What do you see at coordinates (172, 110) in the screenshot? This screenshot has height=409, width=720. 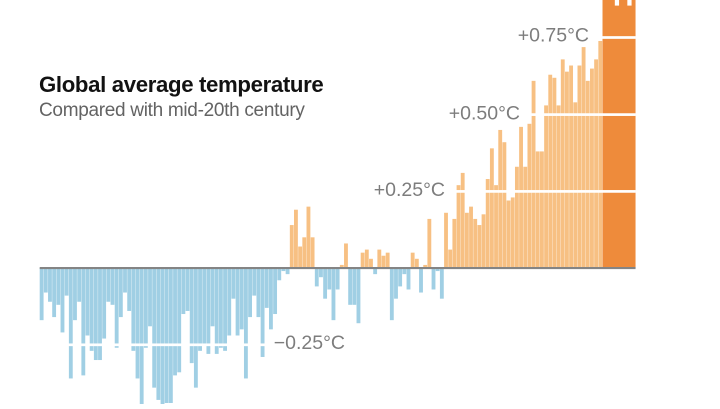 I see `svg-text: Compared with mid-20th century` at bounding box center [172, 110].